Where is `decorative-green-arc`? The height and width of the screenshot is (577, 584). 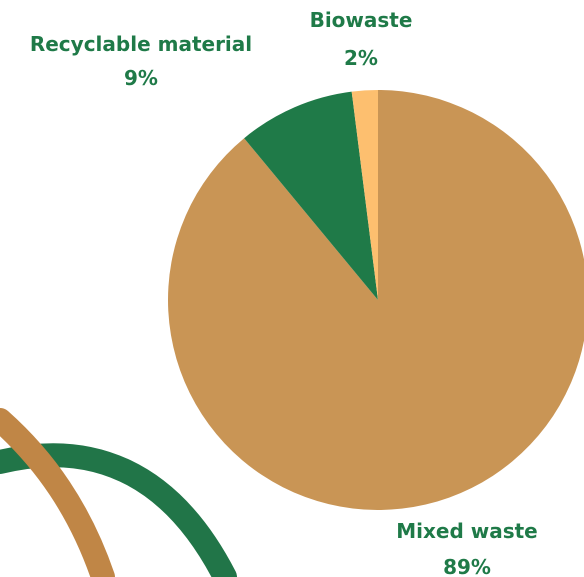
decorative-green-arc is located at coordinates (118, 510).